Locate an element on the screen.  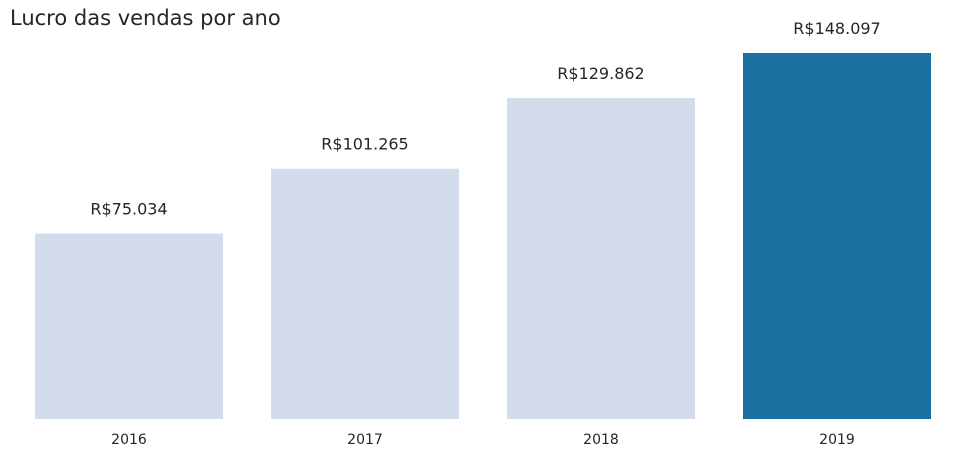
x-tick-label-2018: 2018 is located at coordinates (601, 440).